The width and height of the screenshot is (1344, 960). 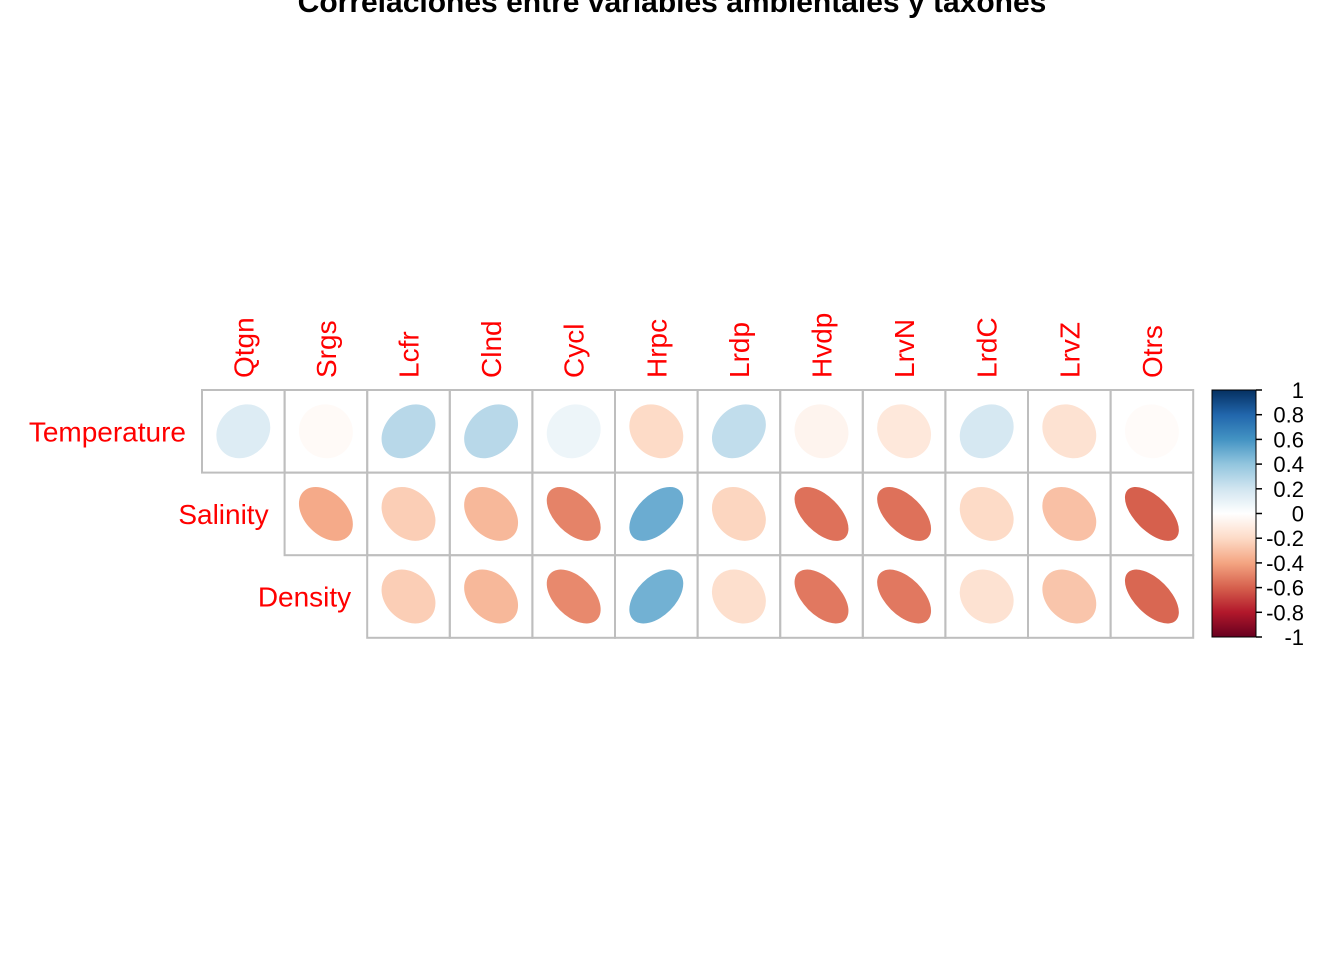 What do you see at coordinates (739, 350) in the screenshot?
I see `column-label: Lrdp` at bounding box center [739, 350].